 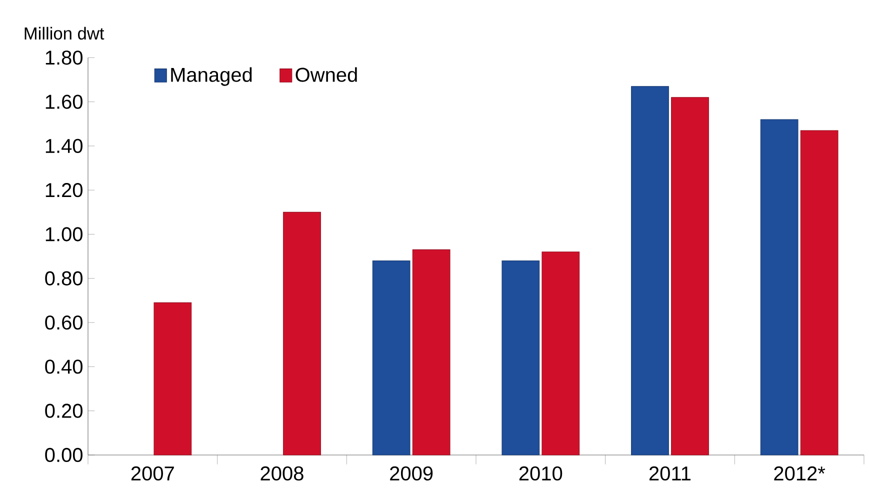 What do you see at coordinates (64, 57) in the screenshot?
I see `y-tick-label: 1.80` at bounding box center [64, 57].